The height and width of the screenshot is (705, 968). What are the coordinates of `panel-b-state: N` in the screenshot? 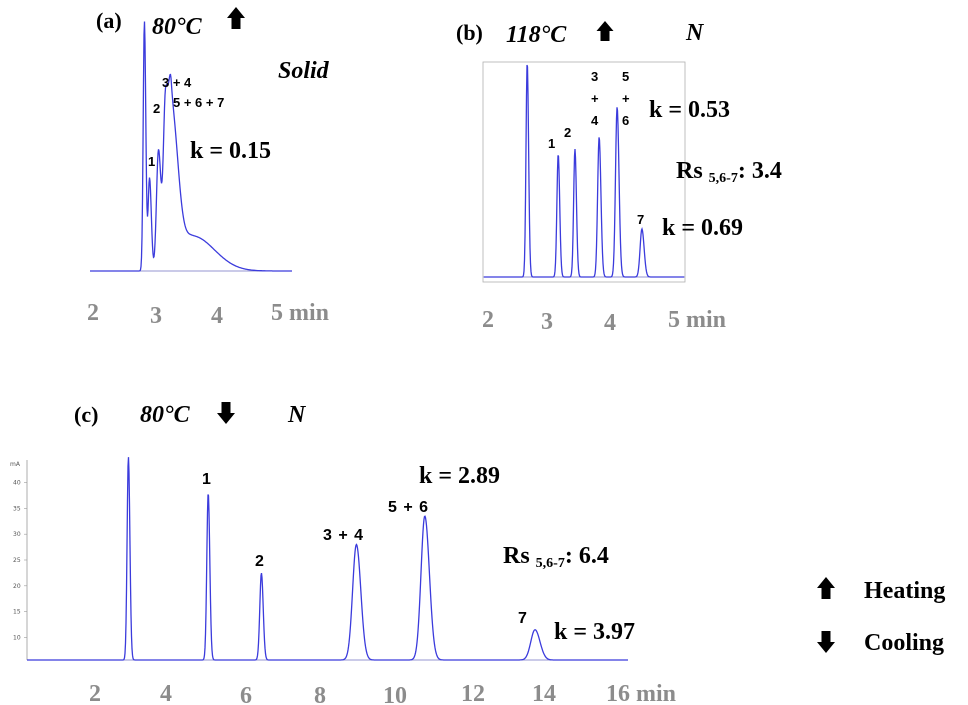 It's located at (695, 33).